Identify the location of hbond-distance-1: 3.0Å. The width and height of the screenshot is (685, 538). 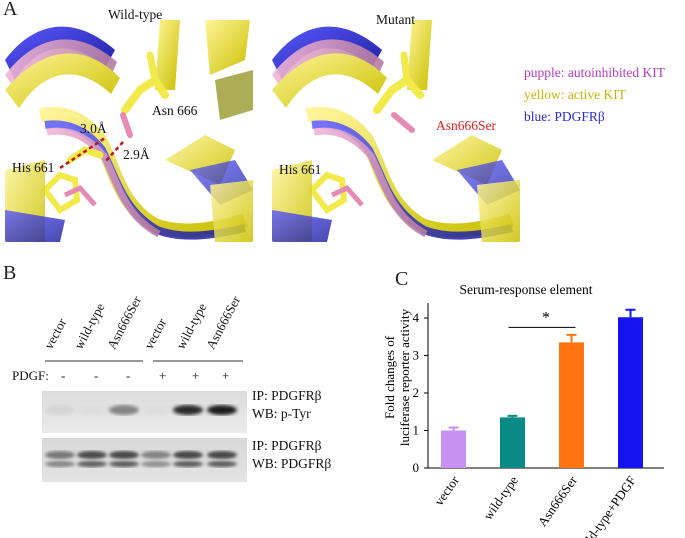
(93, 128).